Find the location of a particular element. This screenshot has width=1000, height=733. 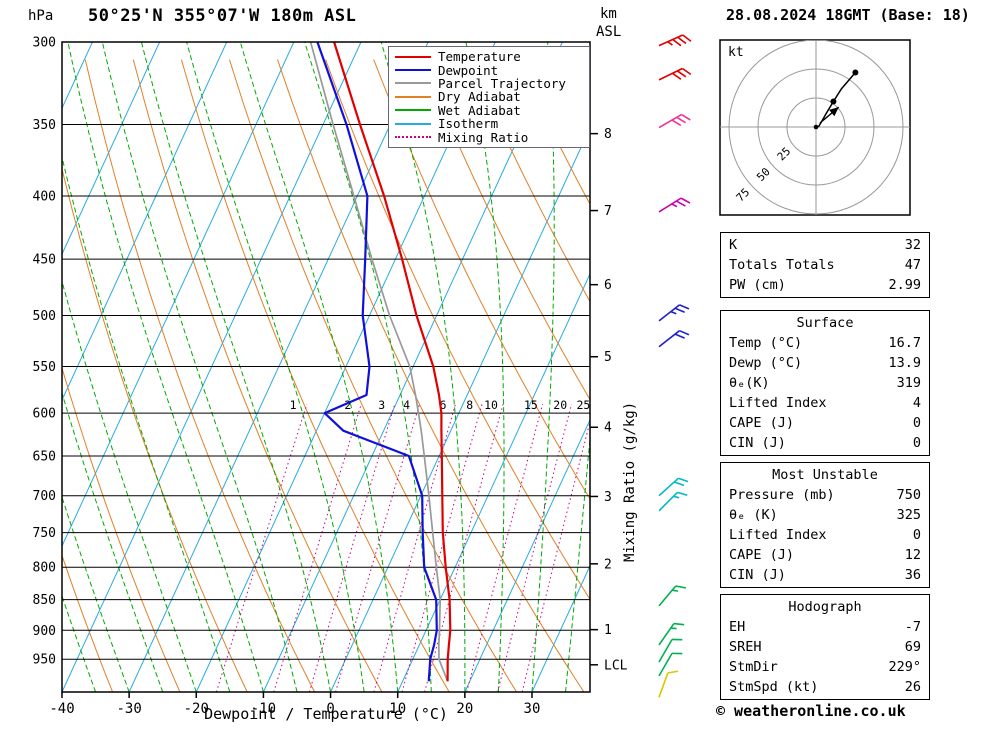

panel-section-header: Hodograph is located at coordinates (825, 607).